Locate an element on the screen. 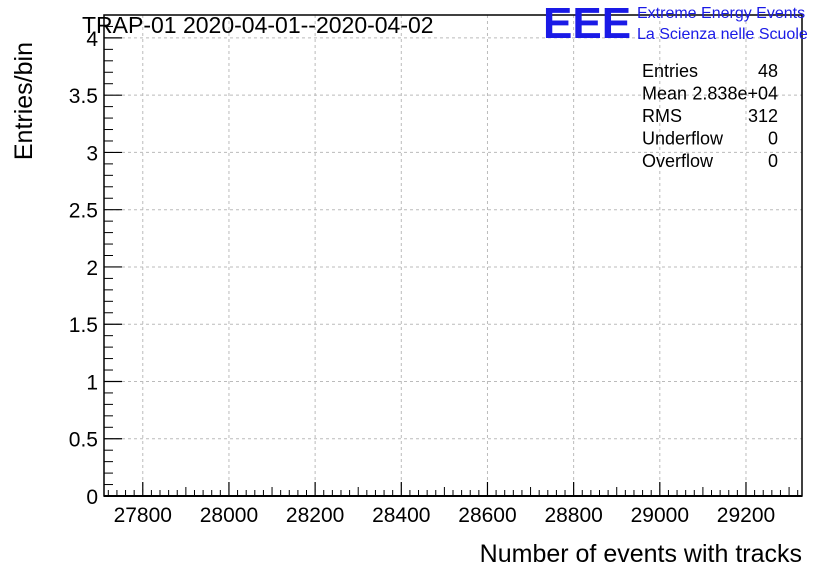 This screenshot has width=836, height=572. y-tick-label: 2 is located at coordinates (92, 268).